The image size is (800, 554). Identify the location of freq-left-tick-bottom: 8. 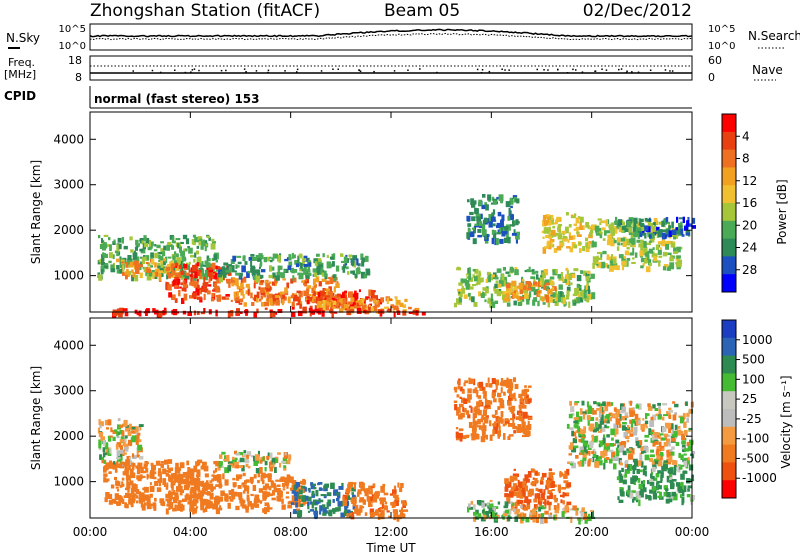
(78, 77).